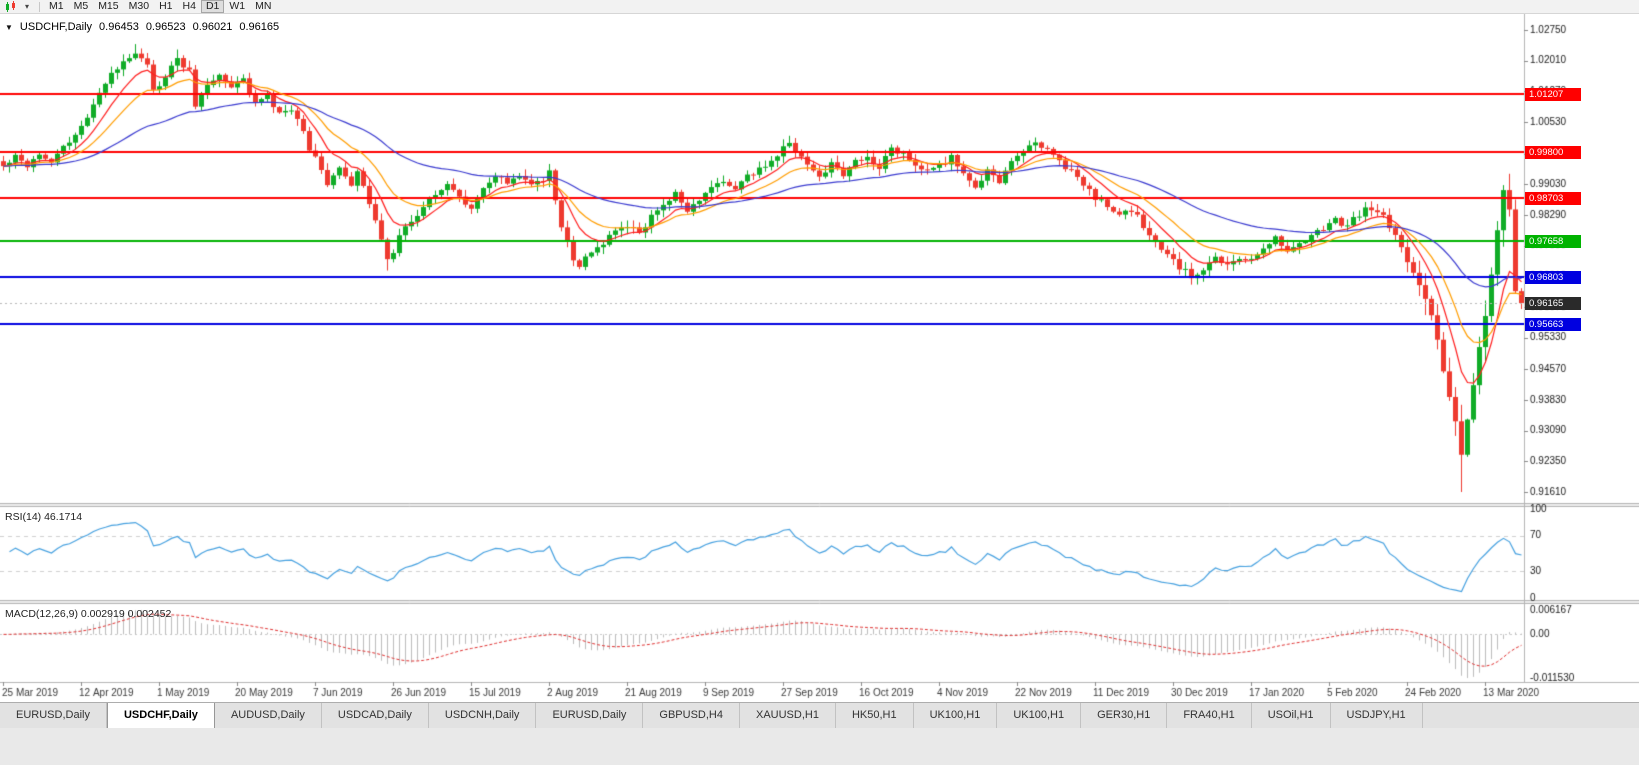 This screenshot has height=765, width=1639. What do you see at coordinates (139, 6) in the screenshot?
I see `timeframe-button-m30: M30` at bounding box center [139, 6].